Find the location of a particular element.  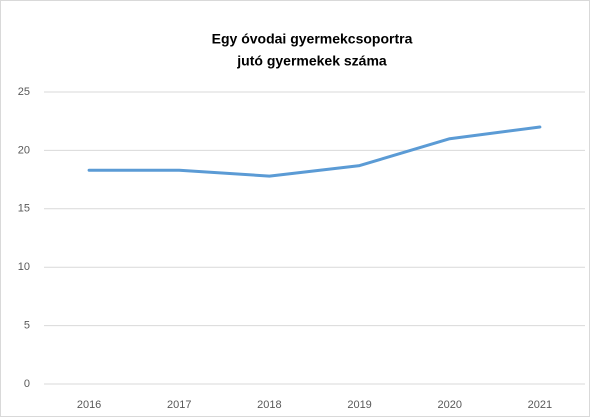

y-tick-label: 15 is located at coordinates (24, 209).